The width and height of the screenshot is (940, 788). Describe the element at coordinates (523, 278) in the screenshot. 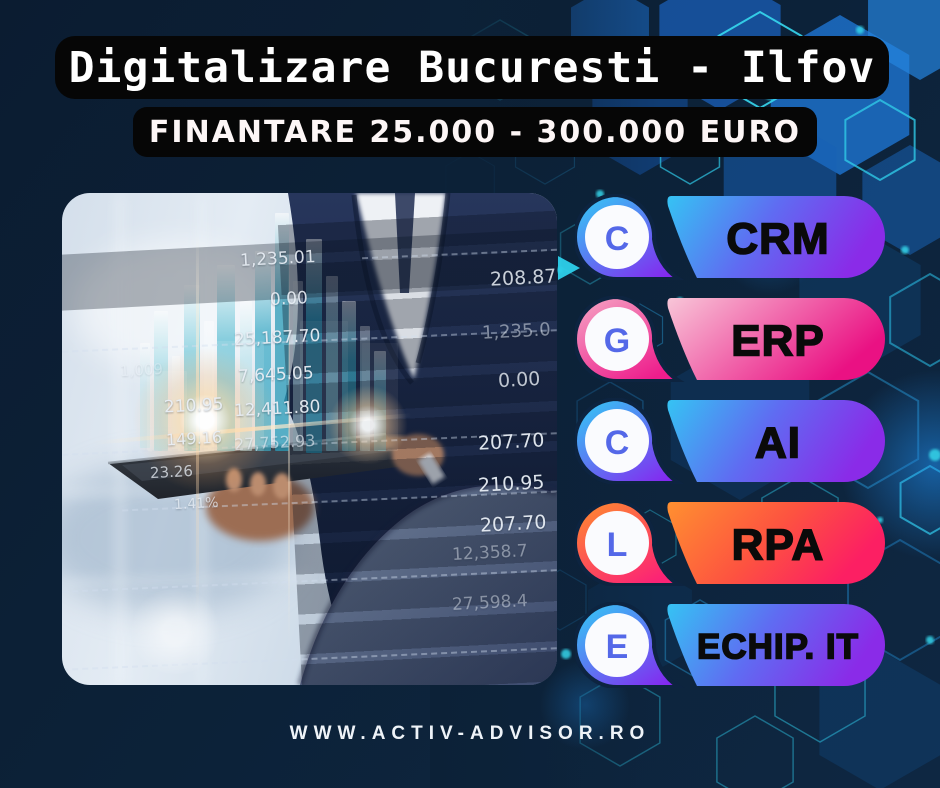

I see `ticker-number: 208.87` at that location.